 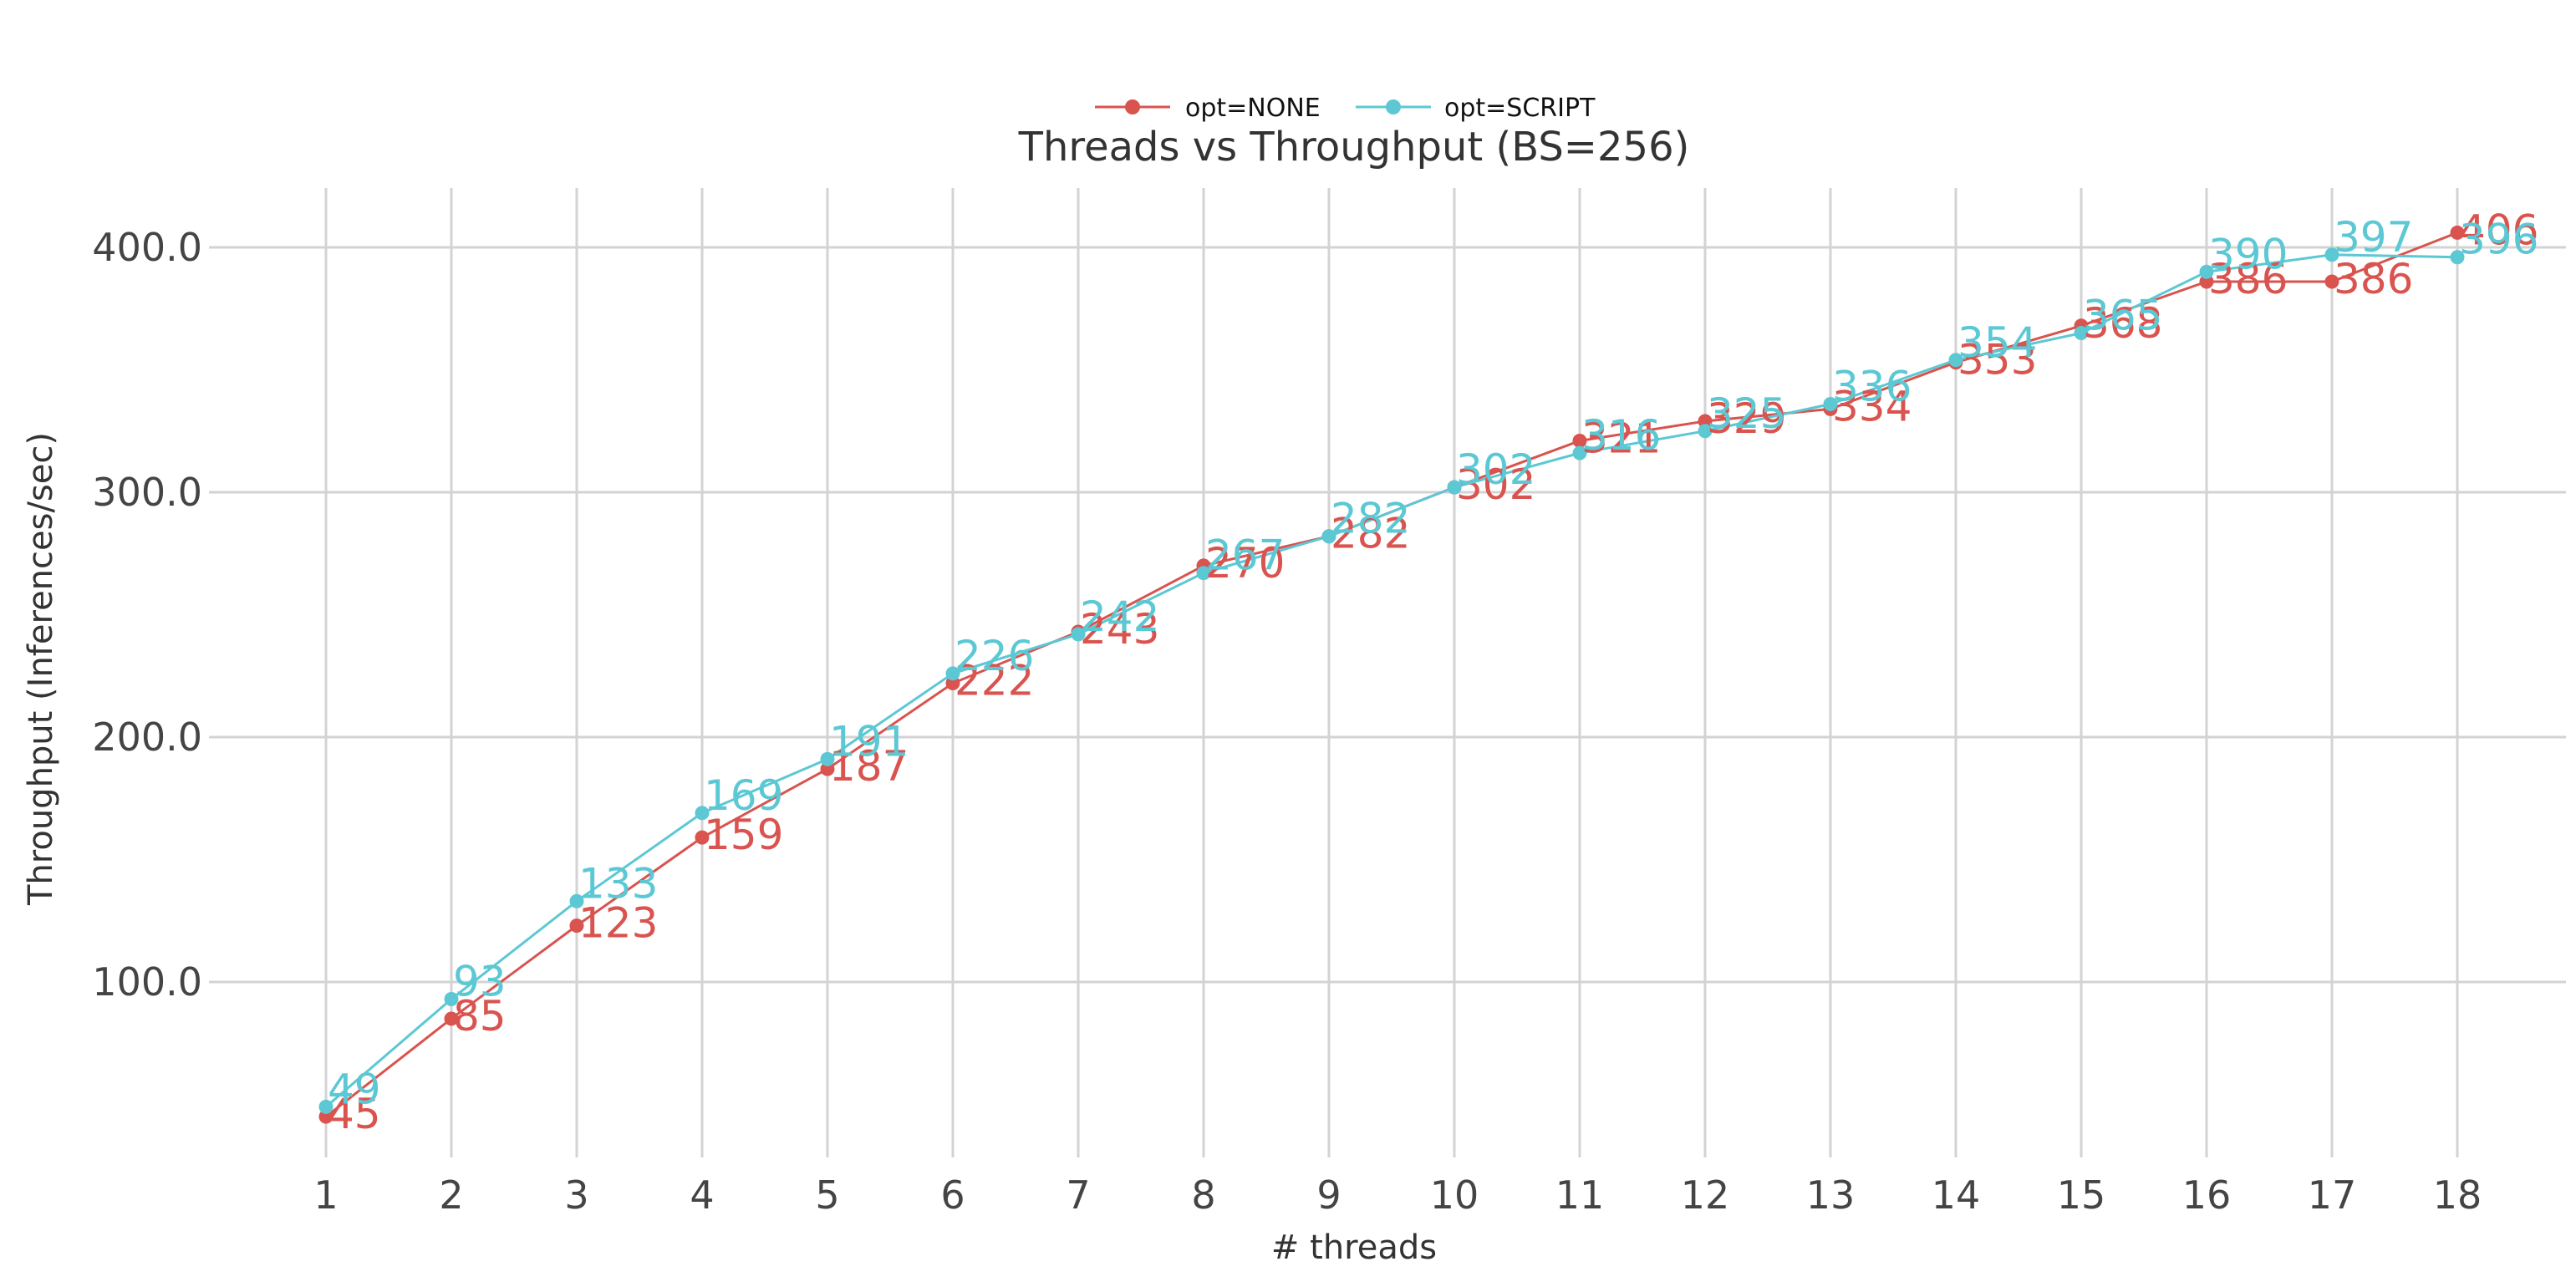 I want to click on data-label-opt-none: 243, so click(x=1119, y=629).